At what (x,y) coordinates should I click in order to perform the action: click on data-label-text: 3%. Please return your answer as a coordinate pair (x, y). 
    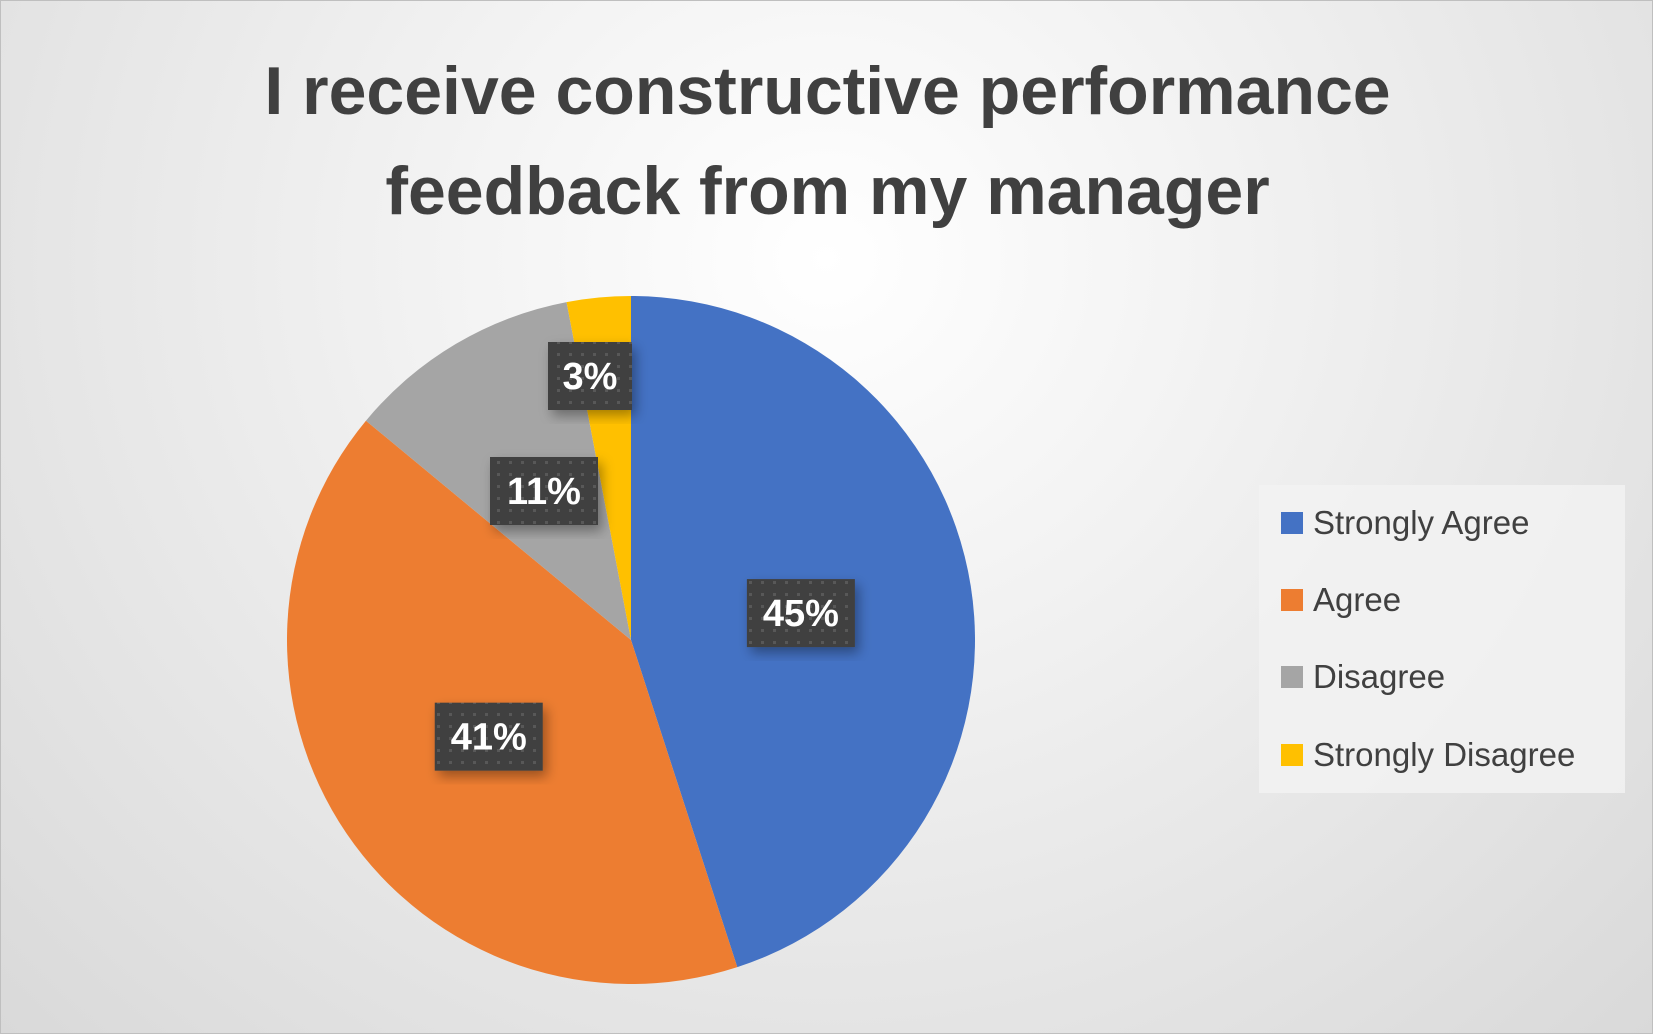
    Looking at the image, I should click on (590, 377).